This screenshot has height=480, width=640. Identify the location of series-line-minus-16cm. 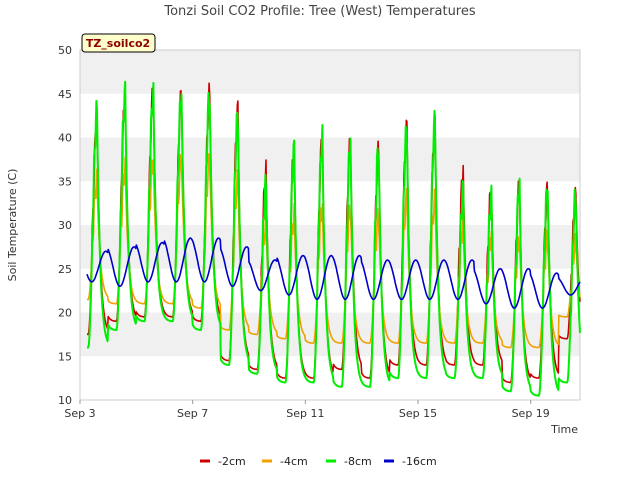
(333, 273).